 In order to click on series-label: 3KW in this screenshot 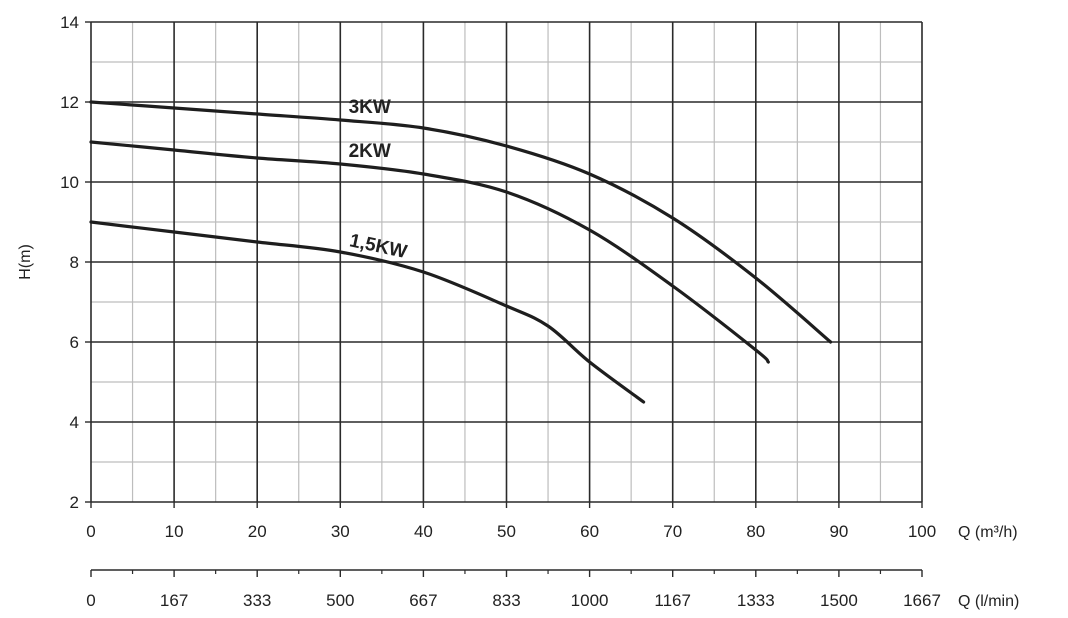, I will do `click(370, 107)`.